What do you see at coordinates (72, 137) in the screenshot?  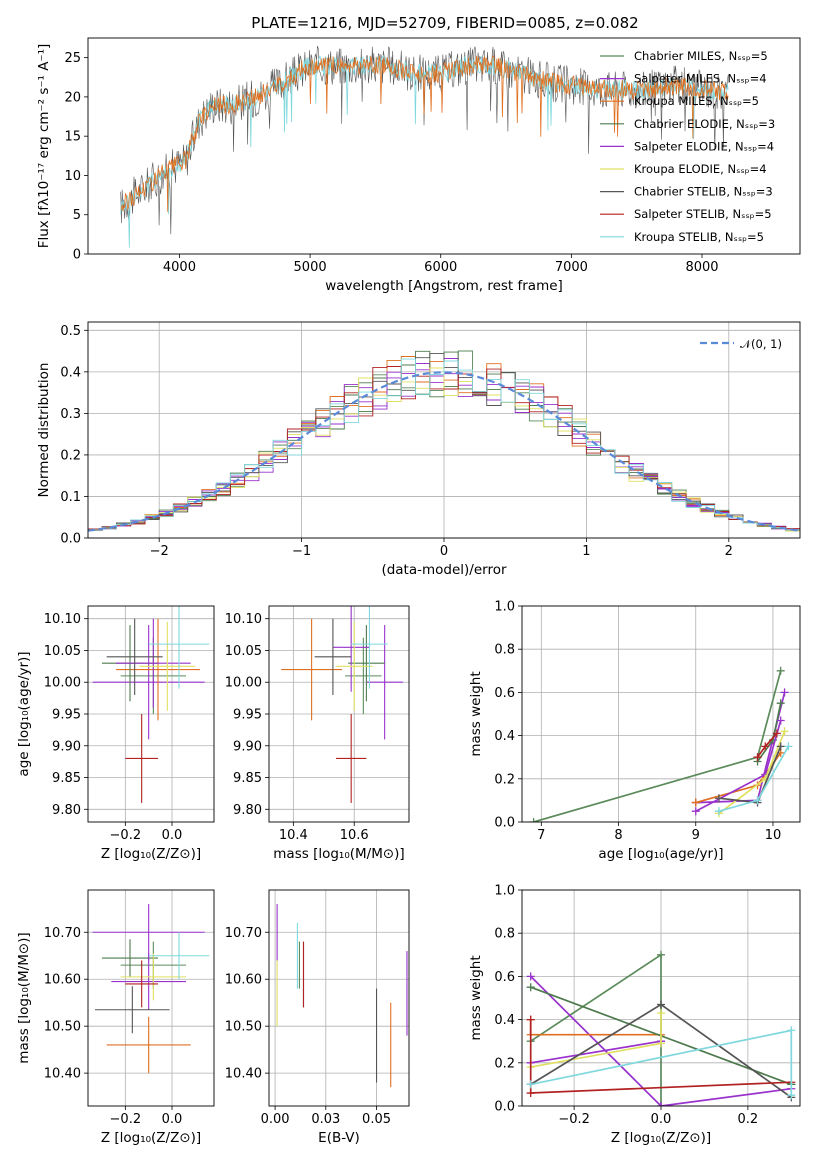 I see `y-tick-label: 15` at bounding box center [72, 137].